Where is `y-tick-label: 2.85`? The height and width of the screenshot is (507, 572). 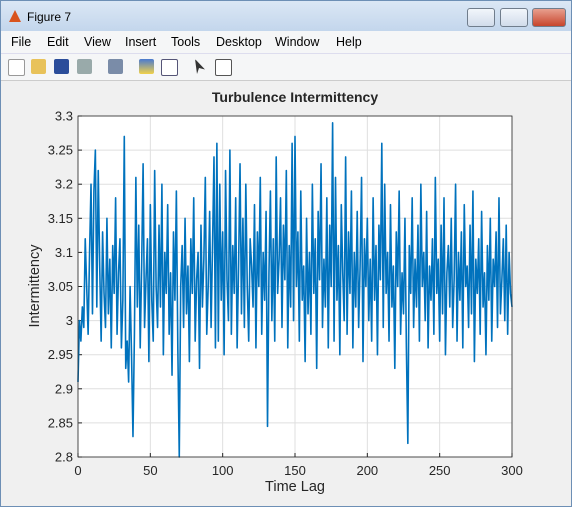
y-tick-label: 2.85 is located at coordinates (60, 422).